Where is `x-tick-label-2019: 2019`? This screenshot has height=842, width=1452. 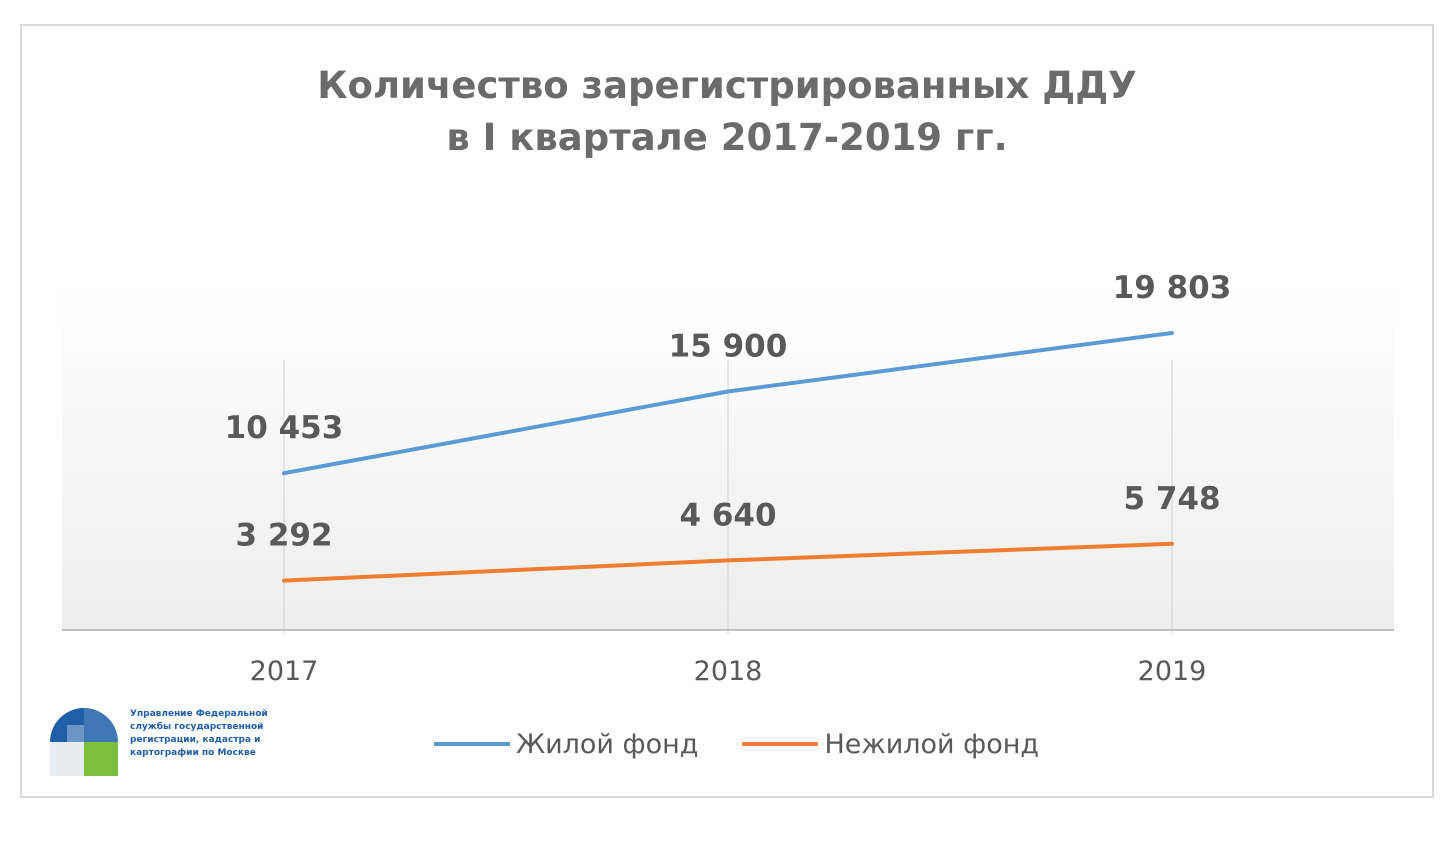 x-tick-label-2019: 2019 is located at coordinates (1172, 671).